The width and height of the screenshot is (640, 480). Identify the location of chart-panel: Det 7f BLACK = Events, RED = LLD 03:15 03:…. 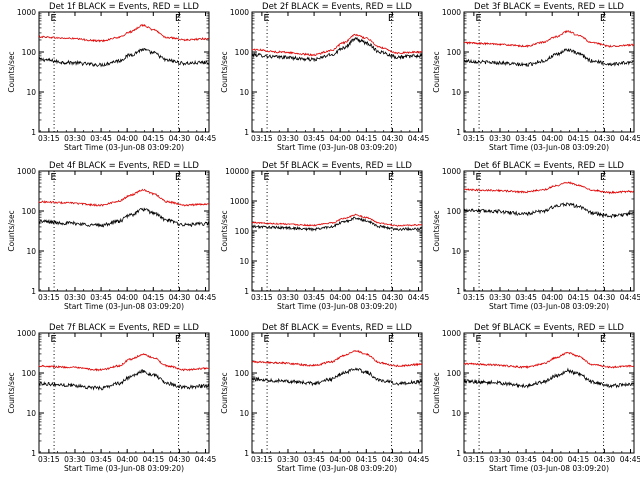
(112, 398).